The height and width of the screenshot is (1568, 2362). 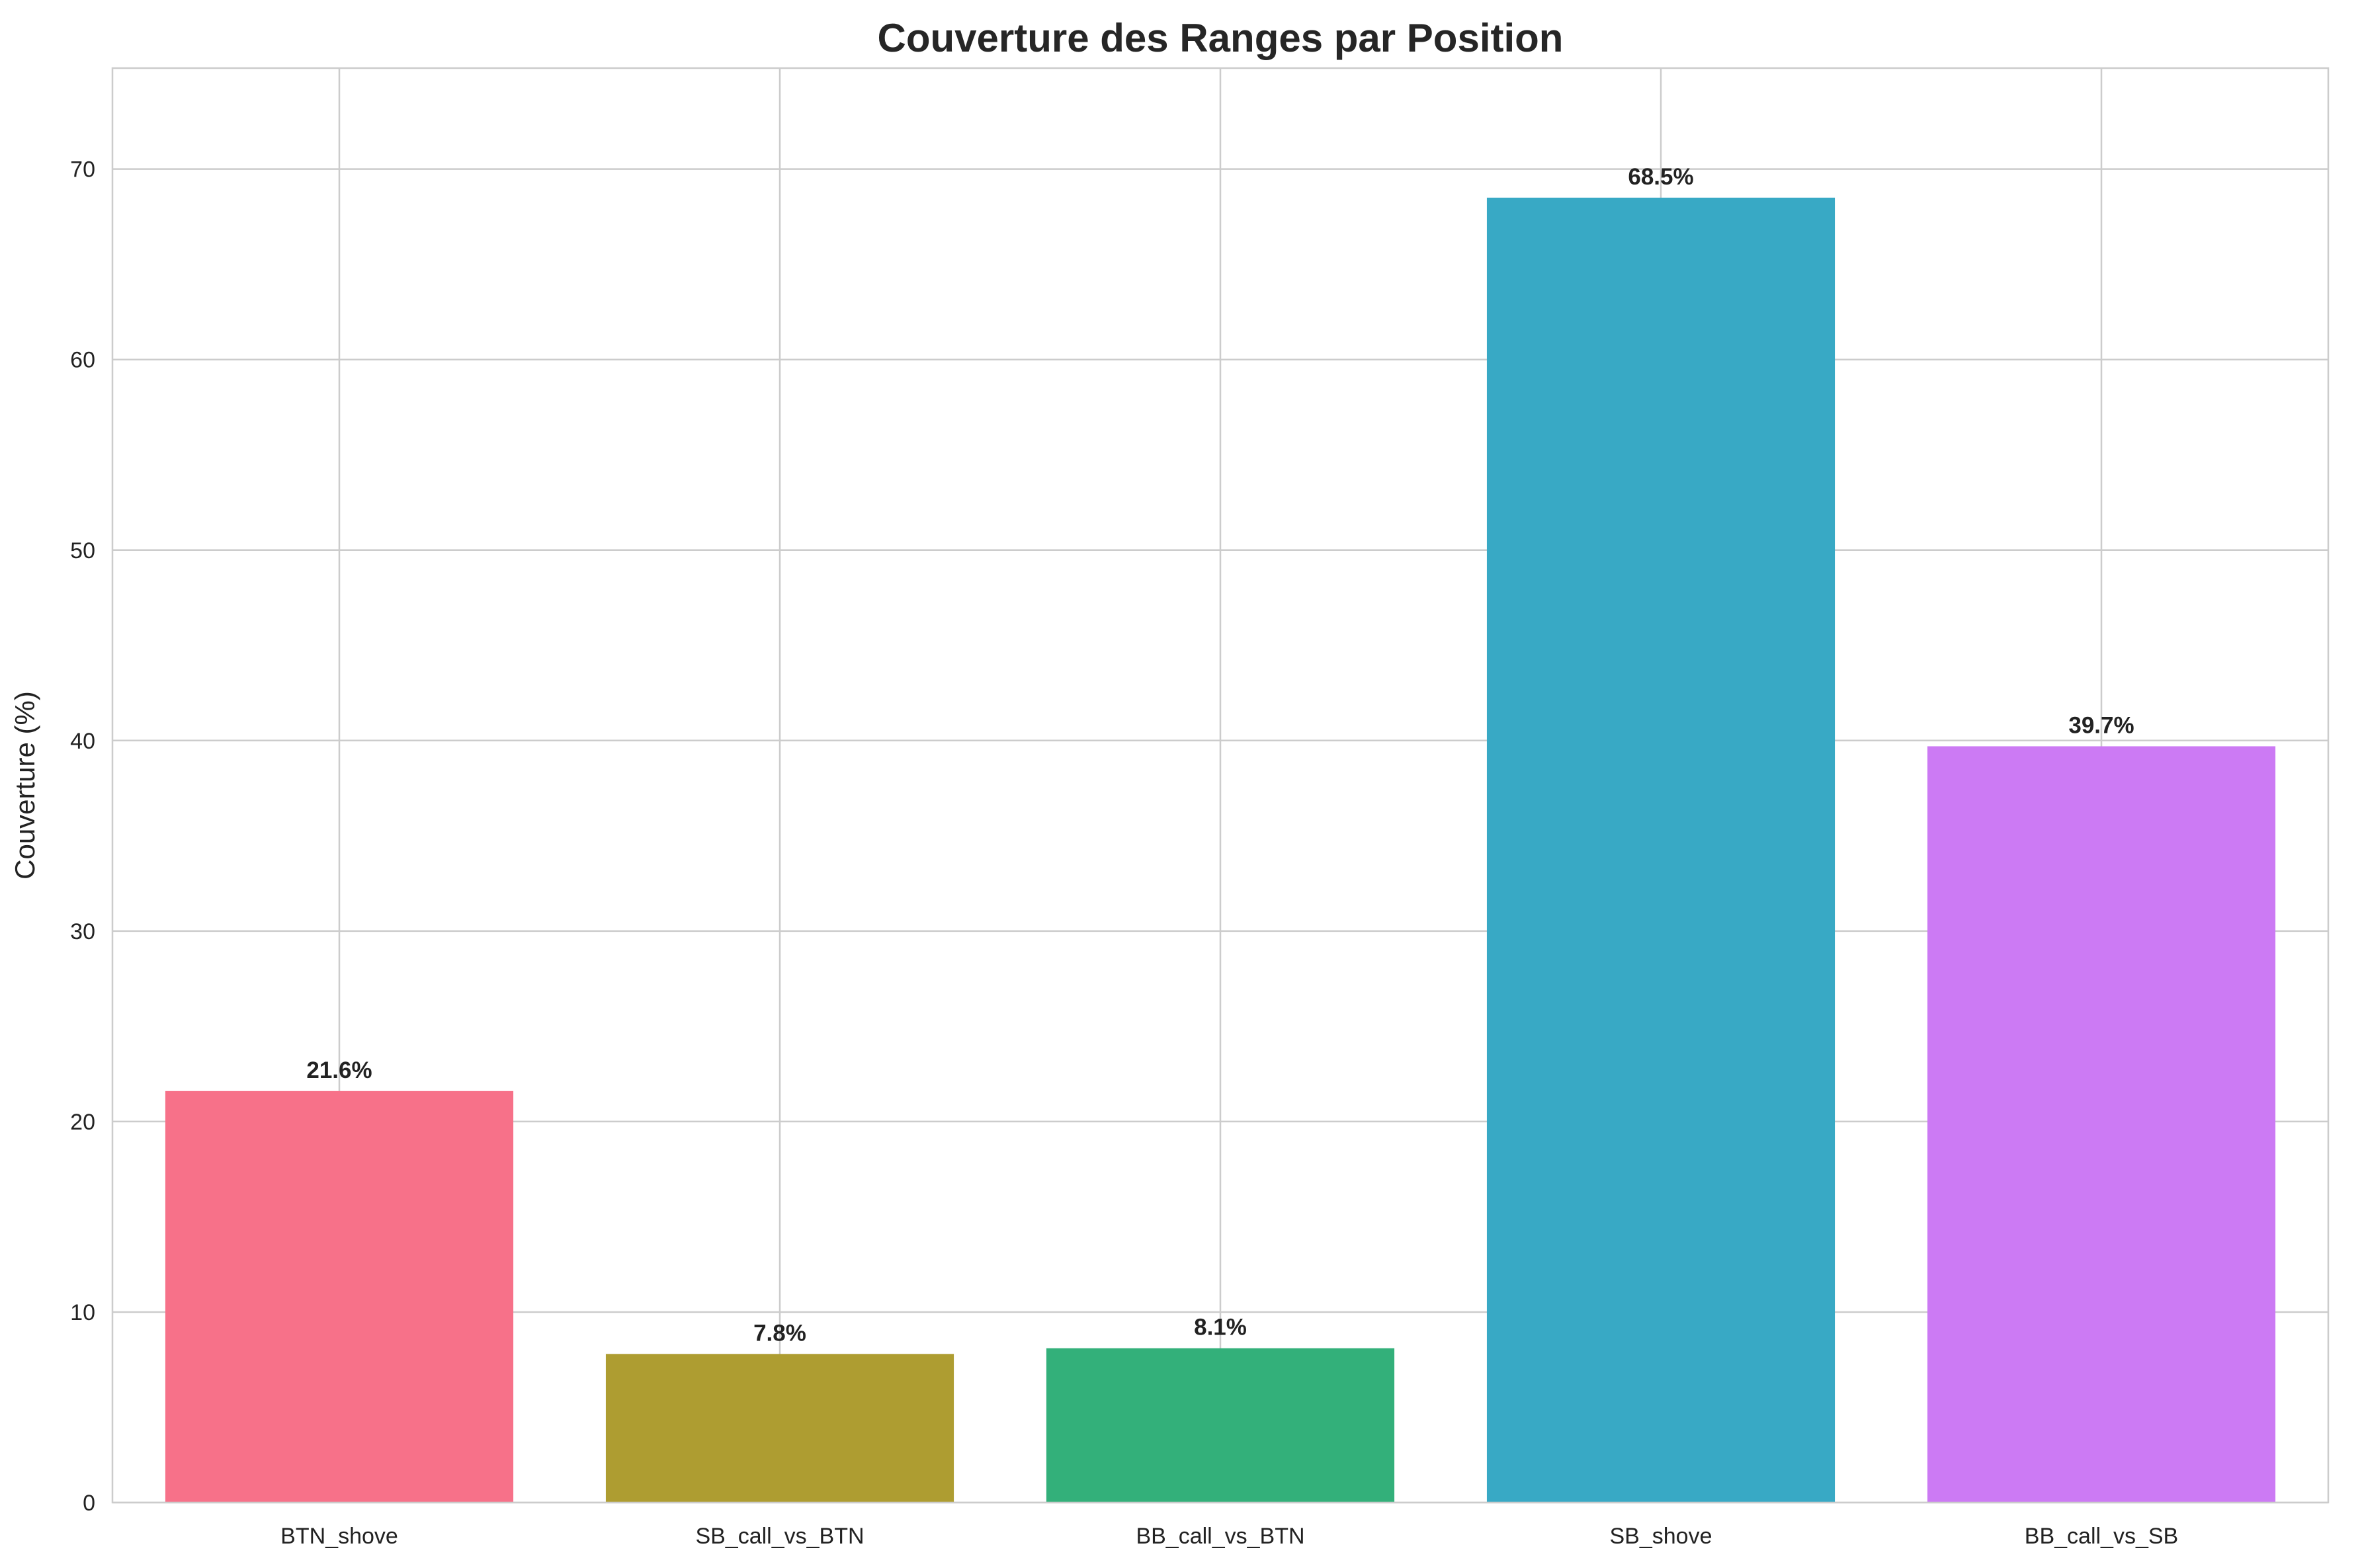 I want to click on bar-value-label: 7.8%, so click(x=779, y=1333).